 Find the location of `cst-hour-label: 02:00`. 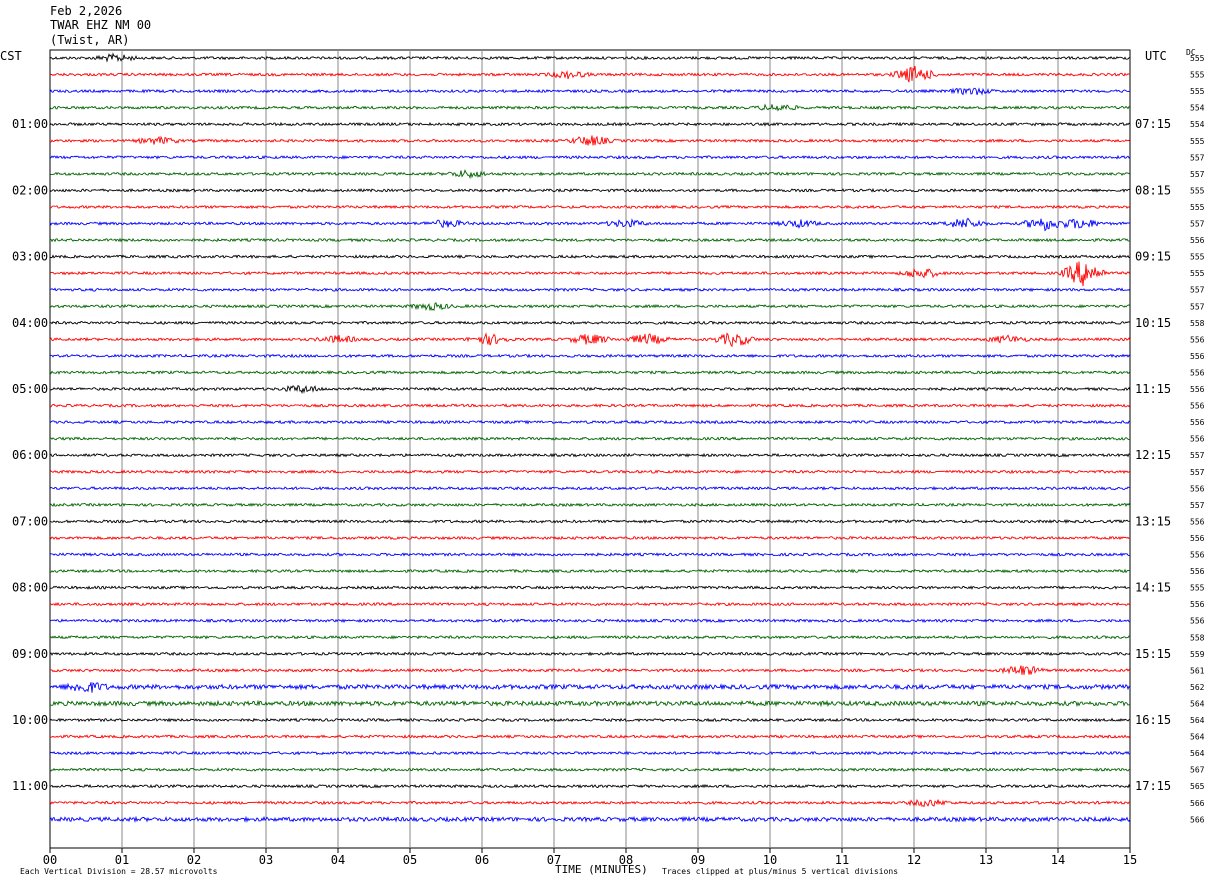

cst-hour-label: 02:00 is located at coordinates (30, 190).